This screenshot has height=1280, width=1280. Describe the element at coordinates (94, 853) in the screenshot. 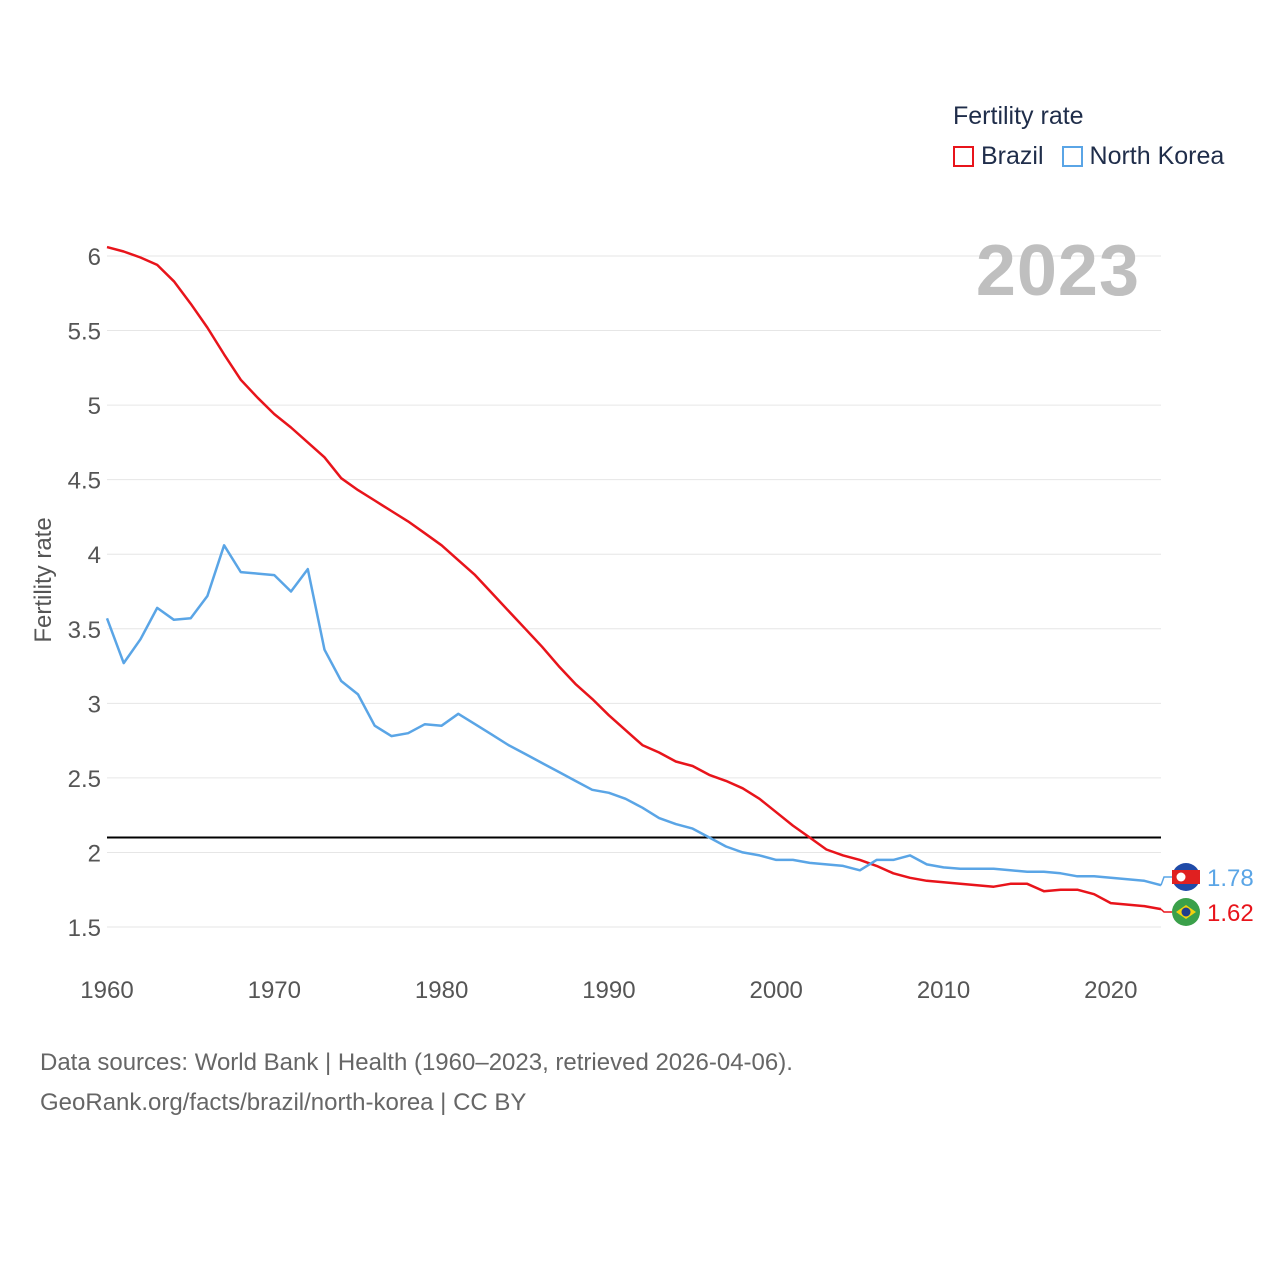

I see `y-tick-label: 2` at that location.